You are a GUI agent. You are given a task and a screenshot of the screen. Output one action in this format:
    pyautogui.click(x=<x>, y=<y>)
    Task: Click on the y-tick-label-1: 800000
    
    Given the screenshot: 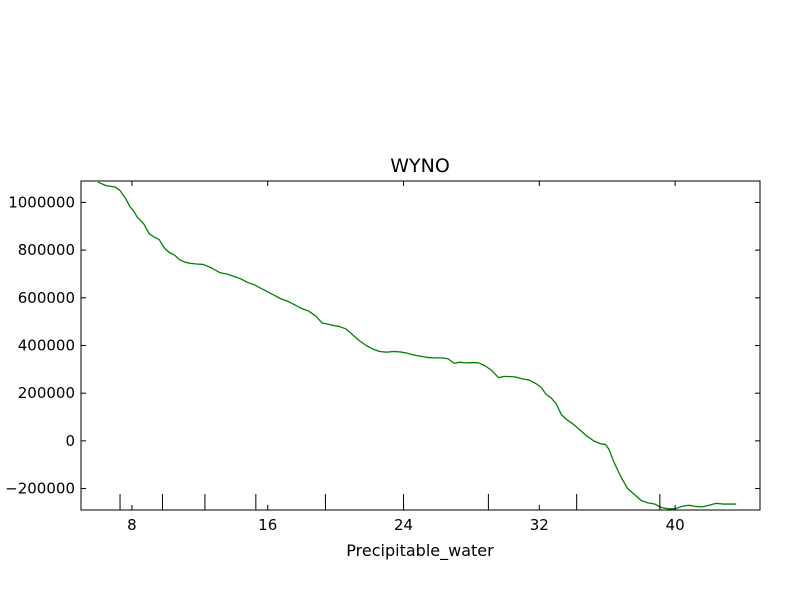 What is the action you would take?
    pyautogui.click(x=46, y=250)
    